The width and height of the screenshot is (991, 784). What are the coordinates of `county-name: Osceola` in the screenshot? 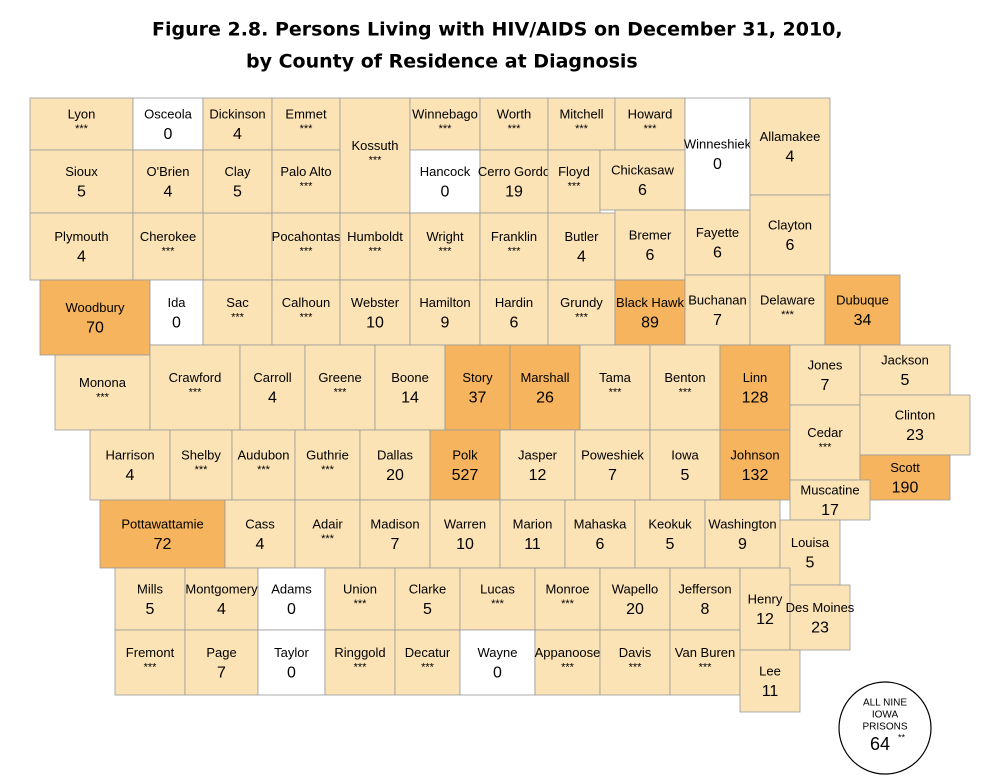 It's located at (168, 113).